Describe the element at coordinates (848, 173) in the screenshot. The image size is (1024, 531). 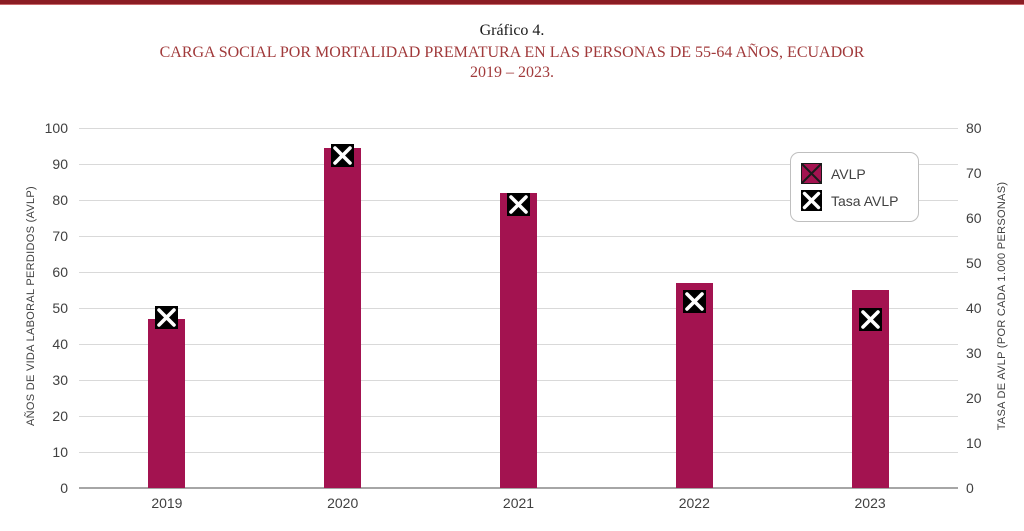
I see `legend-label-avlp: AVLP` at that location.